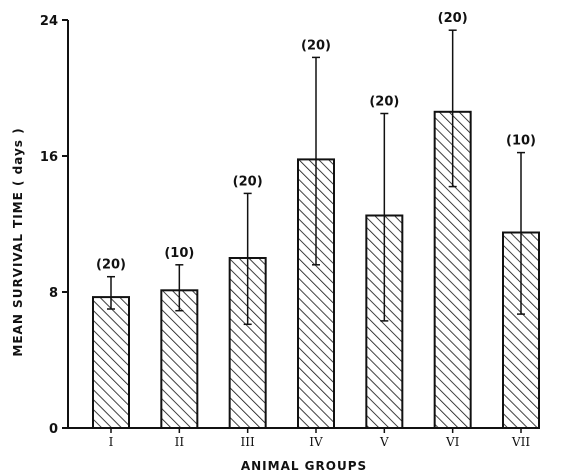 Image resolution: width=570 pixels, height=476 pixels. I want to click on x-tick-label-III: III, so click(248, 442).